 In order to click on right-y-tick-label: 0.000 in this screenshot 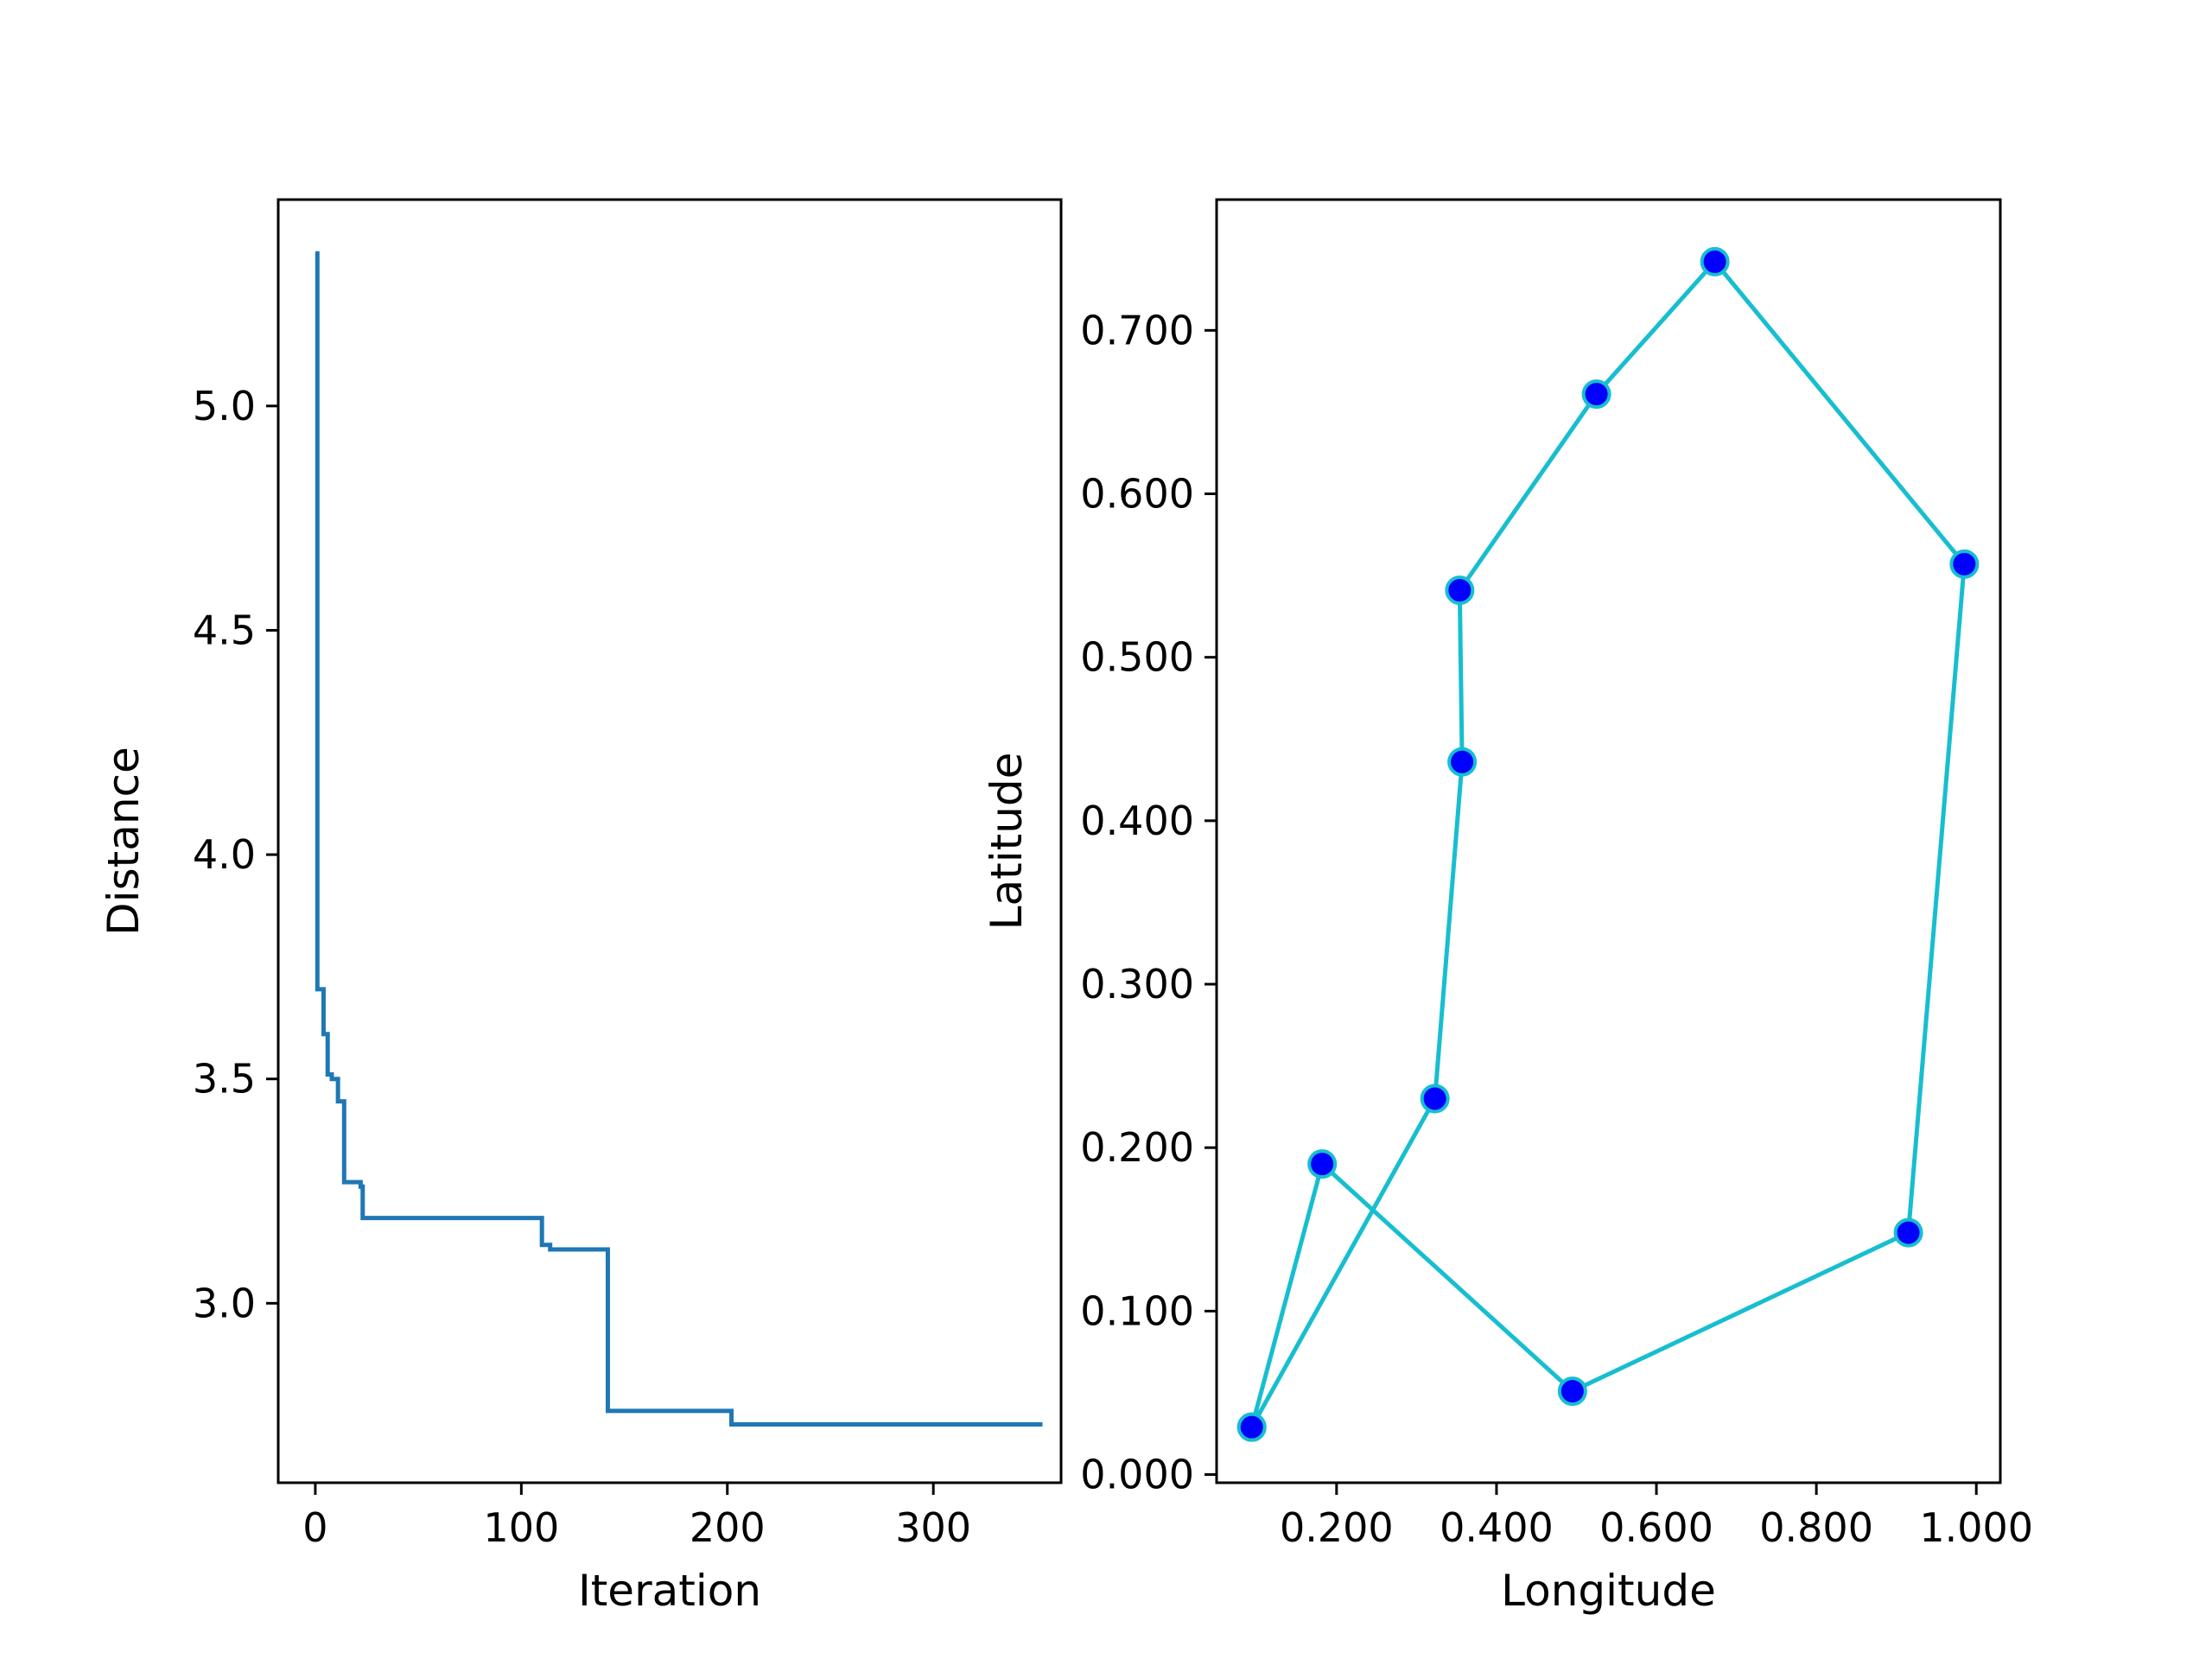, I will do `click(1137, 1475)`.